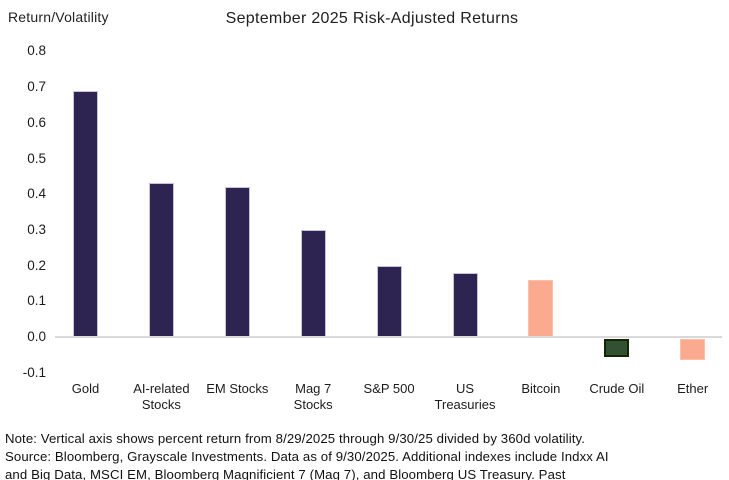  What do you see at coordinates (617, 348) in the screenshot?
I see `bar-crude-oil` at bounding box center [617, 348].